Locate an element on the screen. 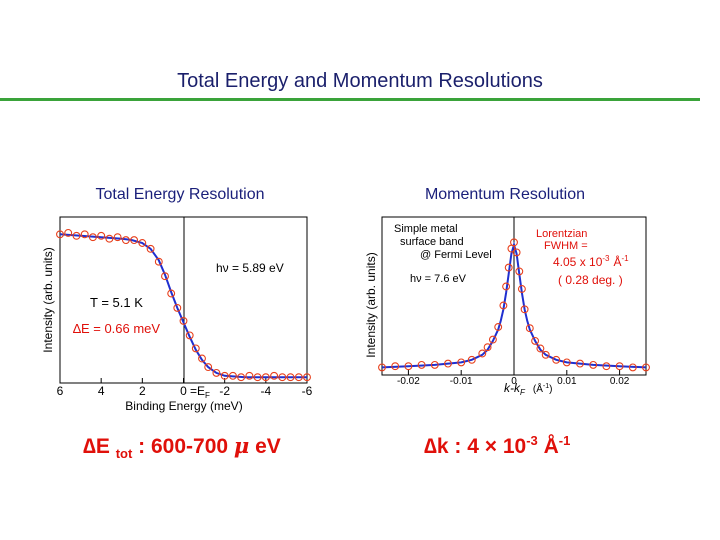  x-tick-label: 4 is located at coordinates (101, 391).